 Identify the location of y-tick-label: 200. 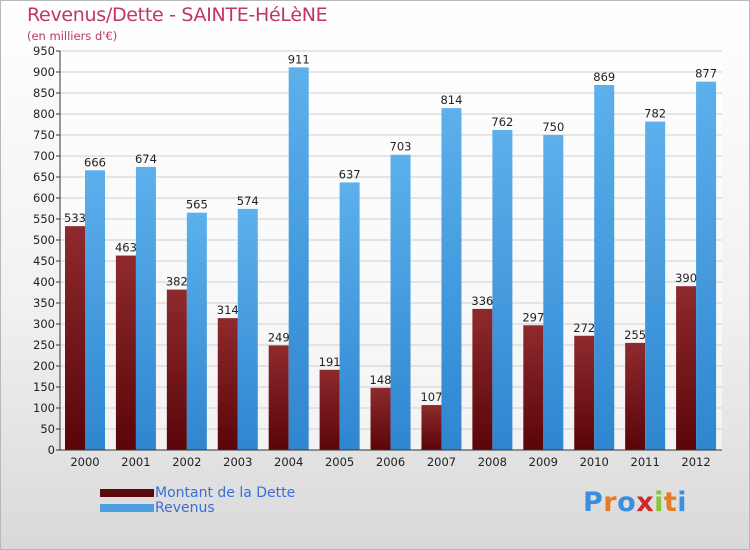
(44, 366).